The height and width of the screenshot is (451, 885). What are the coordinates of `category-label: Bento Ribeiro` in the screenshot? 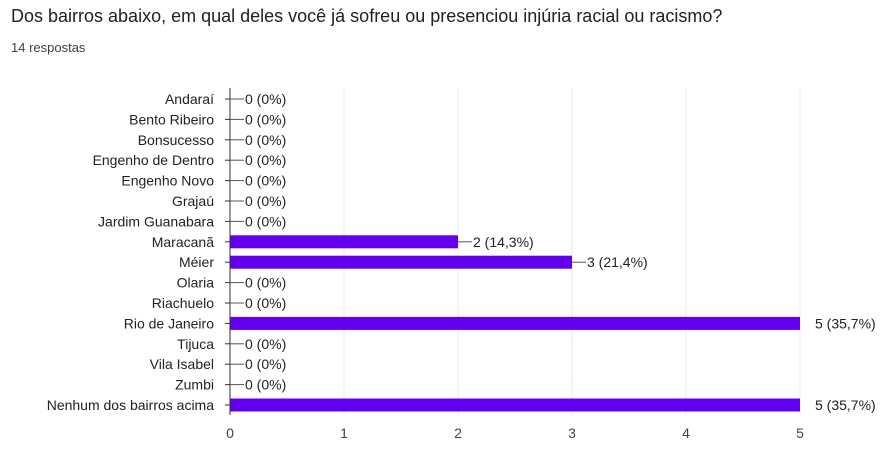 It's located at (171, 119).